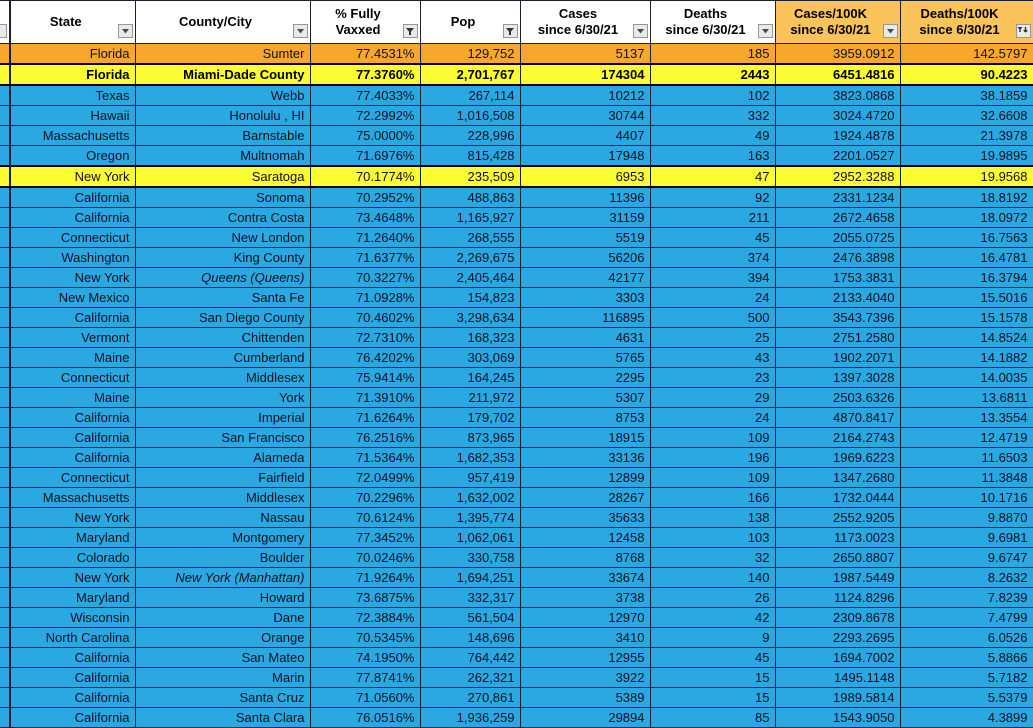  What do you see at coordinates (365, 457) in the screenshot?
I see `cell-vaxxed: 71.5364%` at bounding box center [365, 457].